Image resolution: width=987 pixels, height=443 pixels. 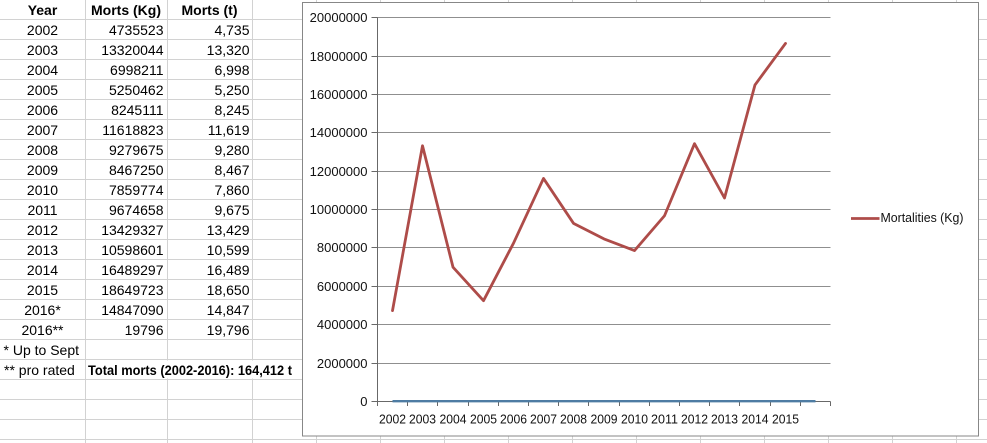 What do you see at coordinates (136, 210) in the screenshot?
I see `svg-text: 9674658` at bounding box center [136, 210].